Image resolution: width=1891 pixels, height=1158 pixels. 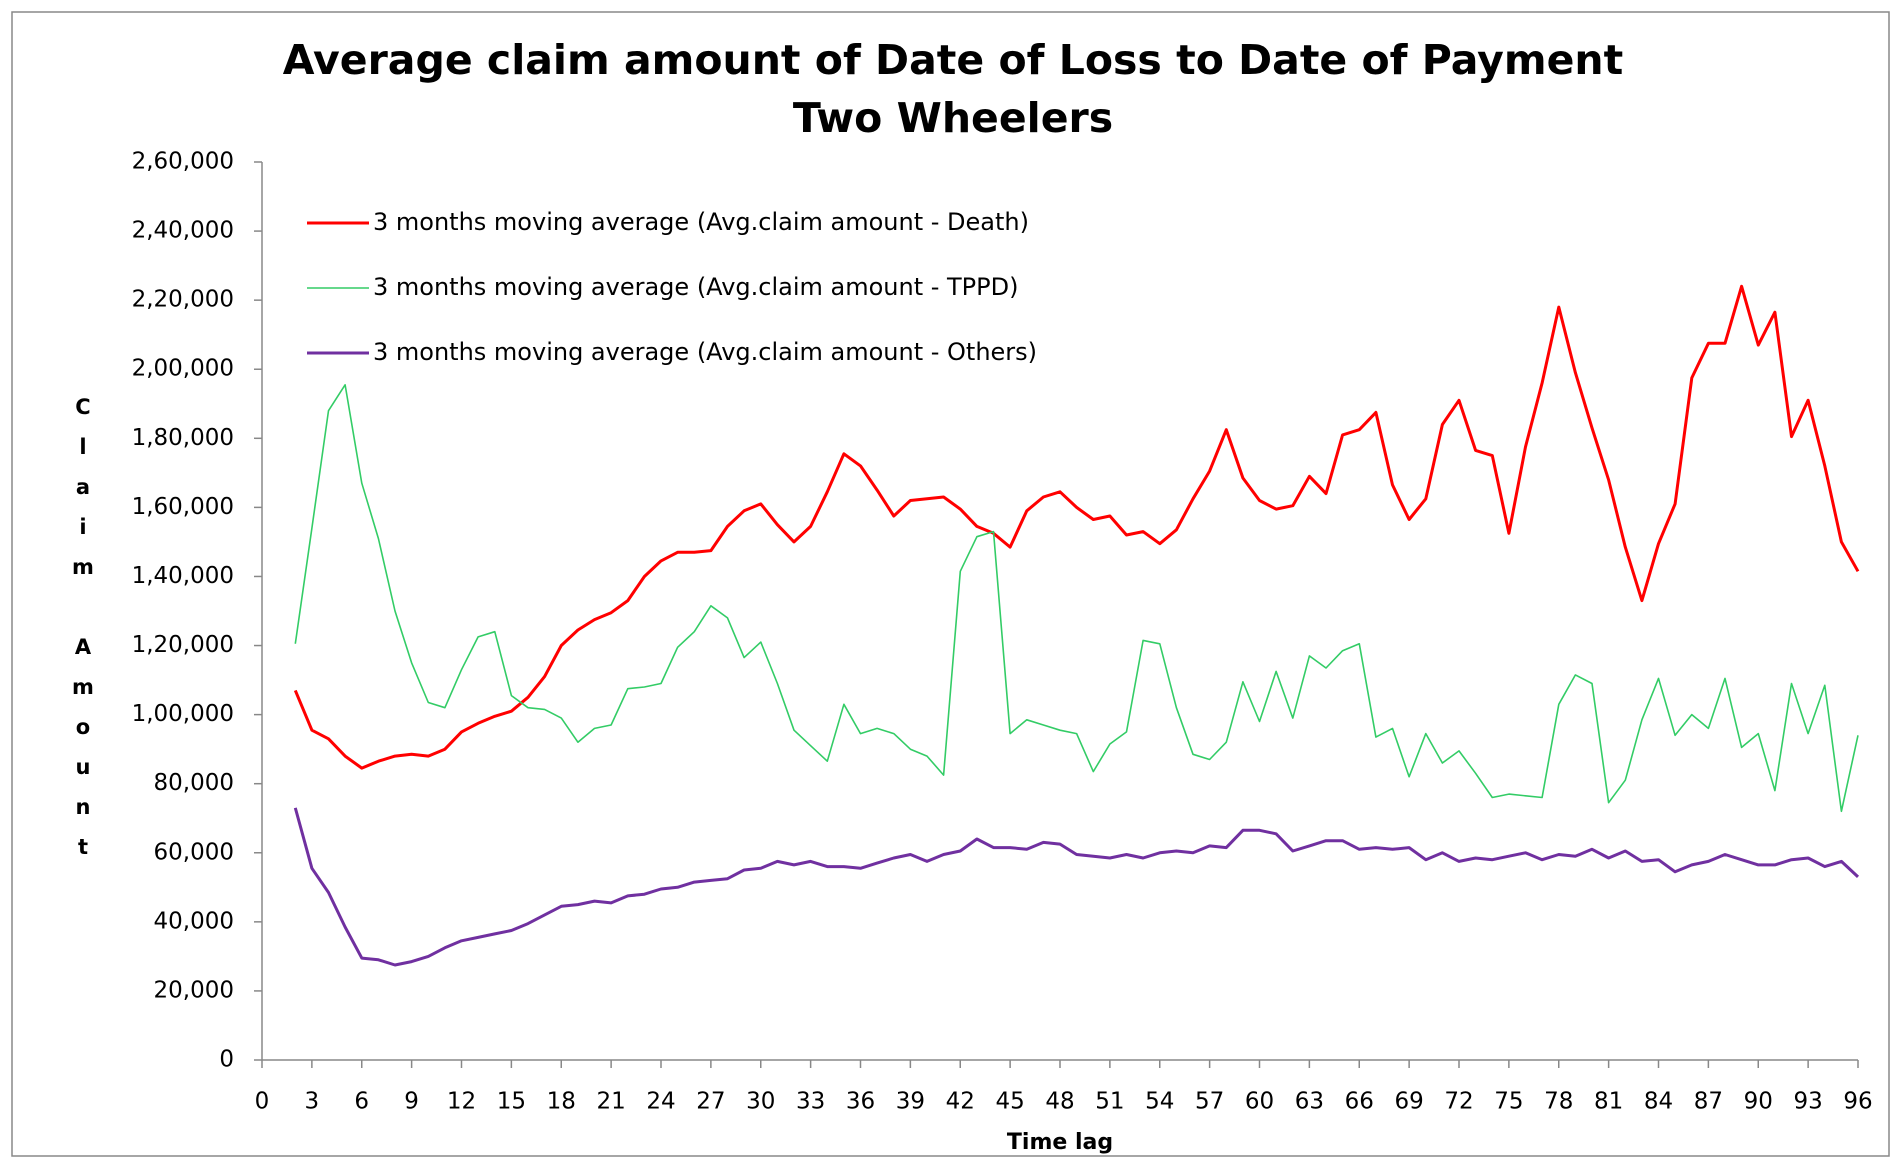 What do you see at coordinates (312, 1102) in the screenshot?
I see `x-tick-label: 3` at bounding box center [312, 1102].